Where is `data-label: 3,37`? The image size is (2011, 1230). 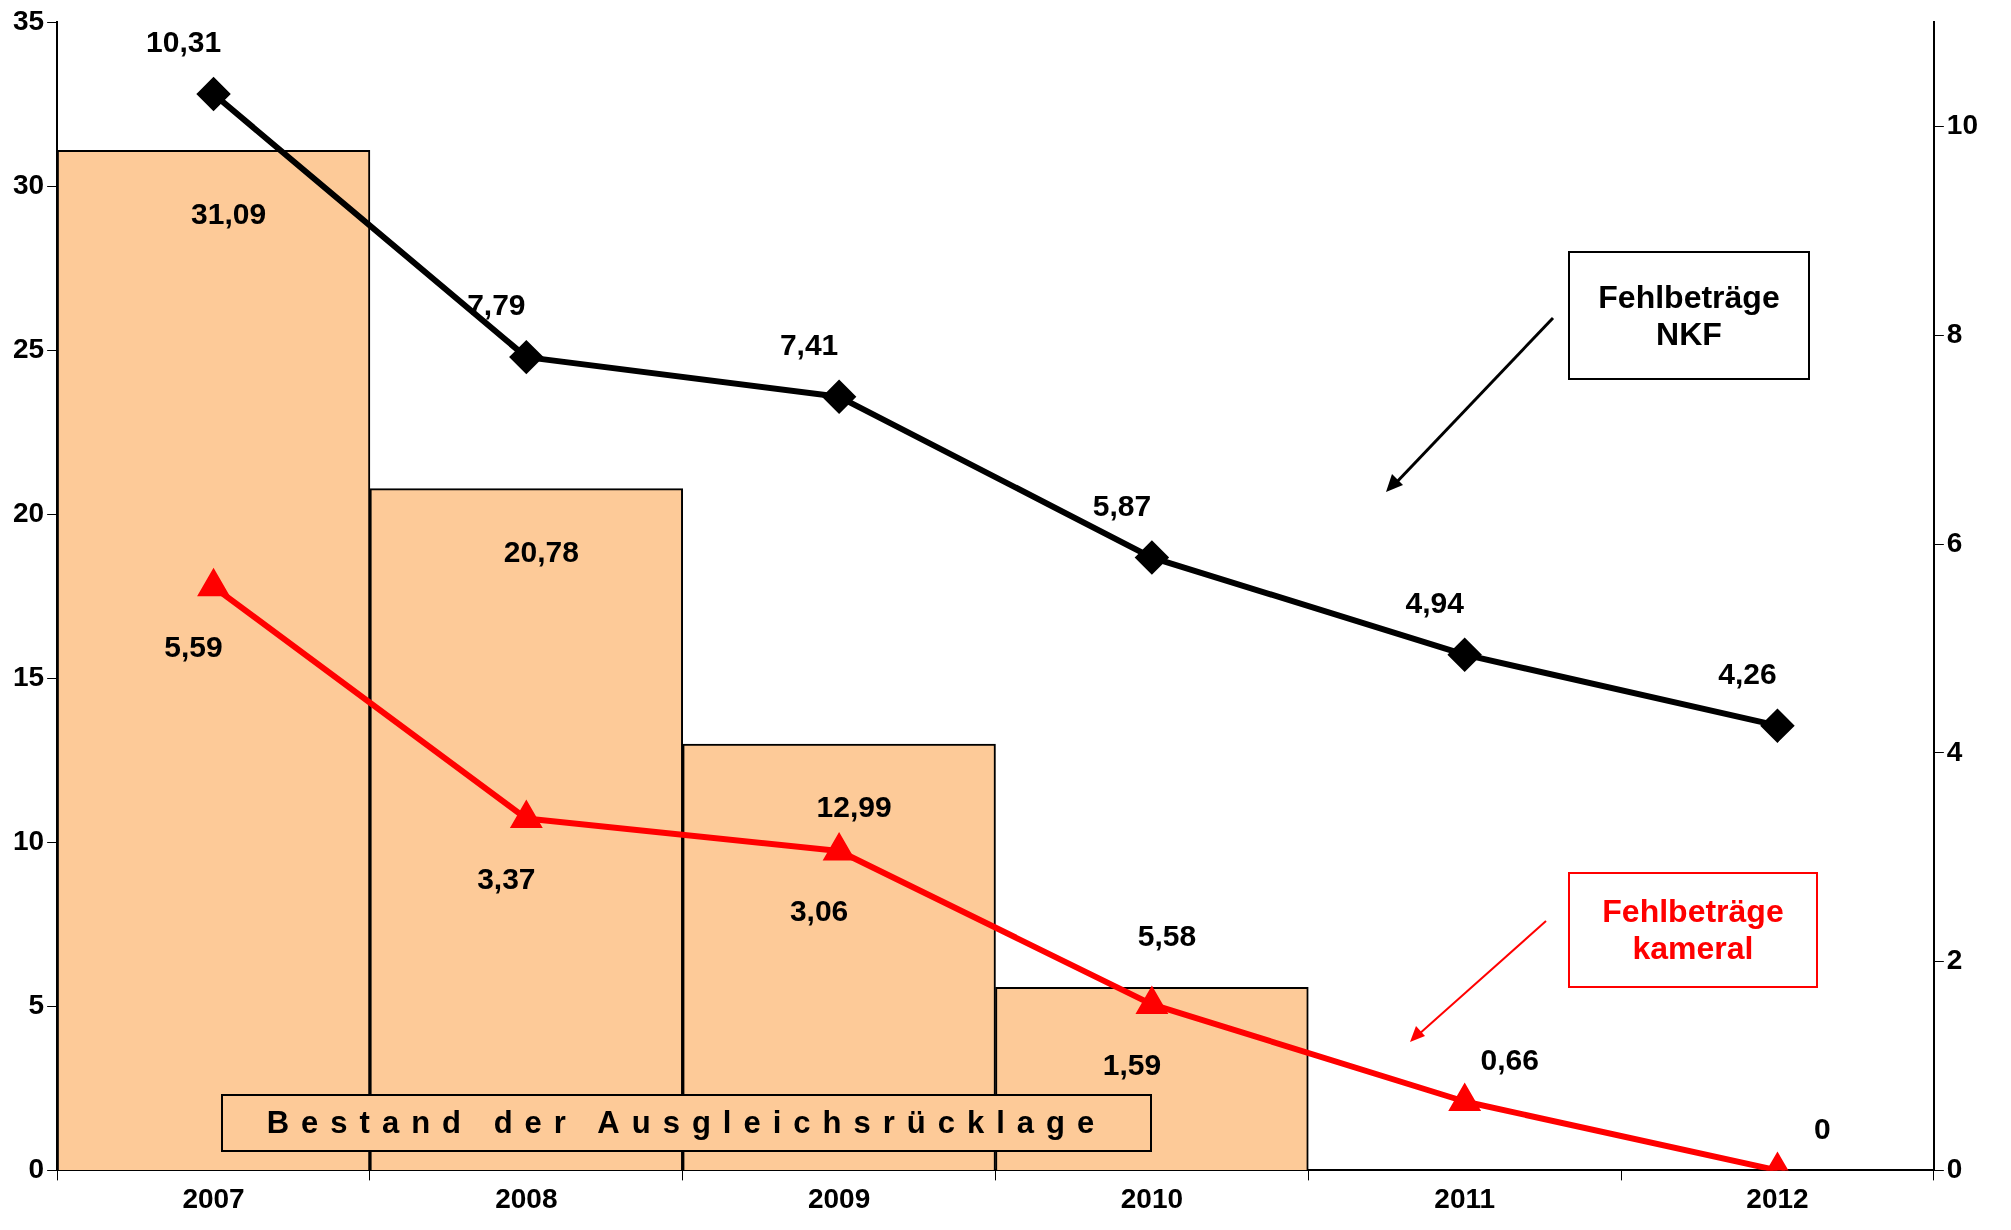 data-label: 3,37 is located at coordinates (506, 878).